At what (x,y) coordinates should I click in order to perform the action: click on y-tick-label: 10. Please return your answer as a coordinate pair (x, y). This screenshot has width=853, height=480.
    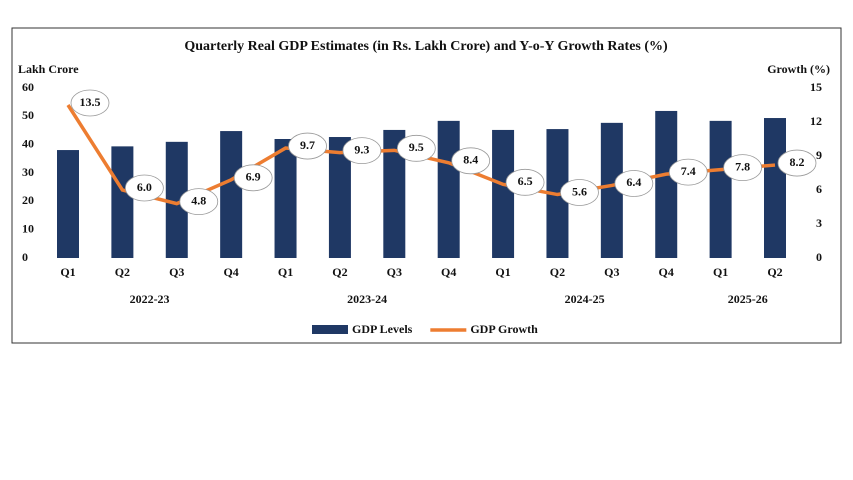
    Looking at the image, I should click on (28, 228).